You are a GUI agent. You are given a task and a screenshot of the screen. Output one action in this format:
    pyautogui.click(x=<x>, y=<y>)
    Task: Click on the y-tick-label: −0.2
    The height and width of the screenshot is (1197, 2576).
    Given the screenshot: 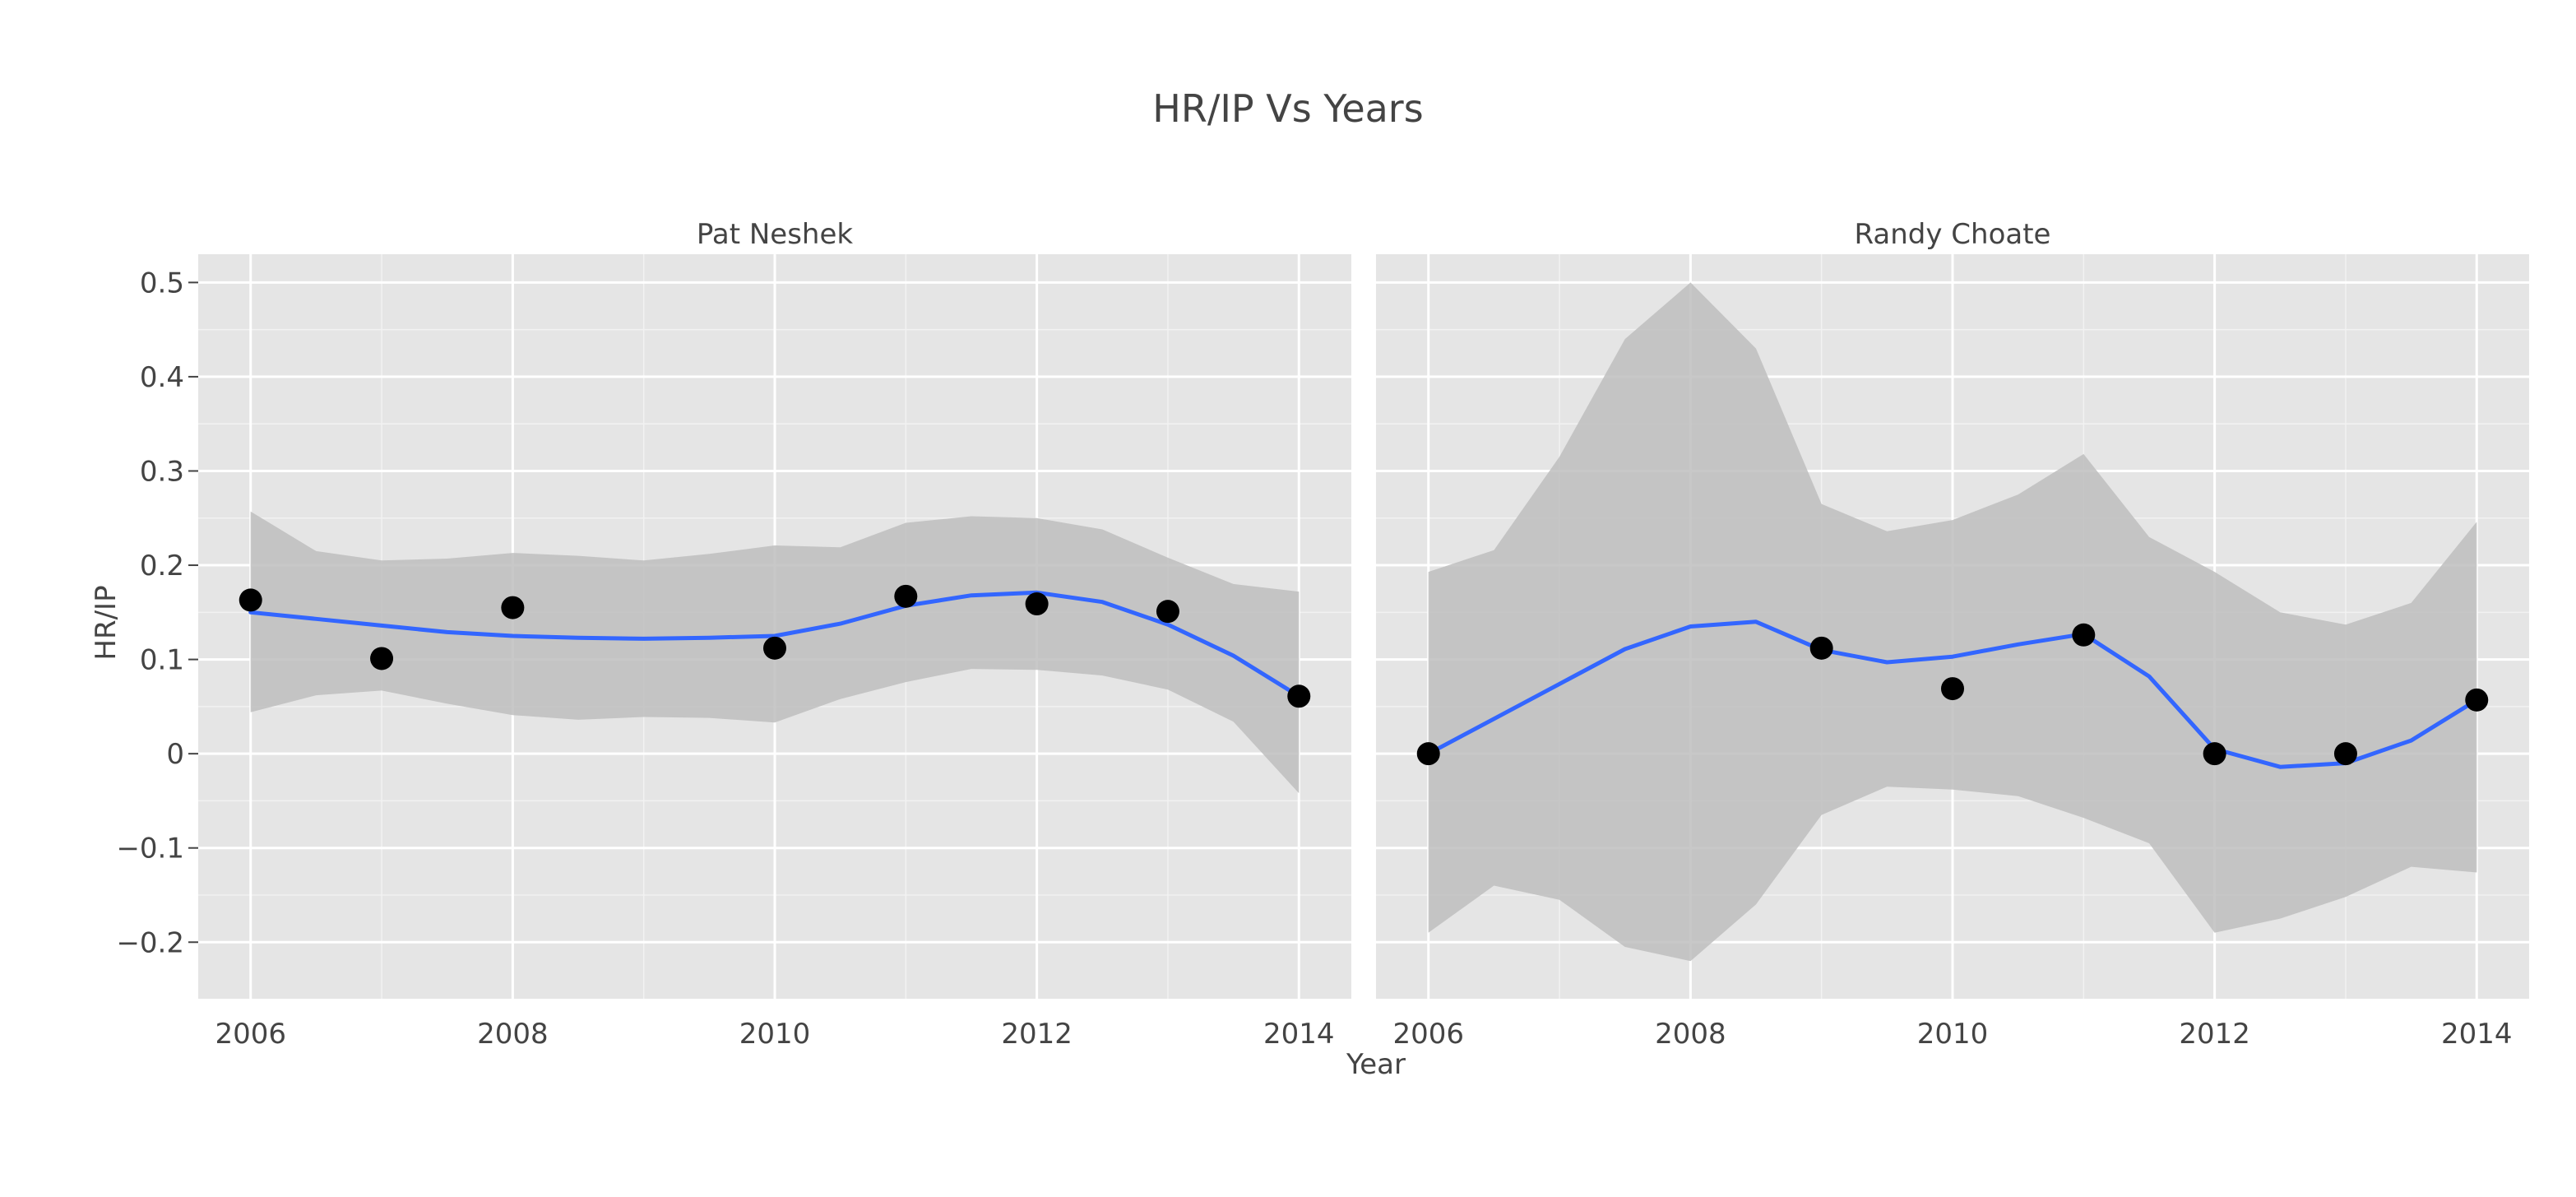 What is the action you would take?
    pyautogui.click(x=150, y=943)
    